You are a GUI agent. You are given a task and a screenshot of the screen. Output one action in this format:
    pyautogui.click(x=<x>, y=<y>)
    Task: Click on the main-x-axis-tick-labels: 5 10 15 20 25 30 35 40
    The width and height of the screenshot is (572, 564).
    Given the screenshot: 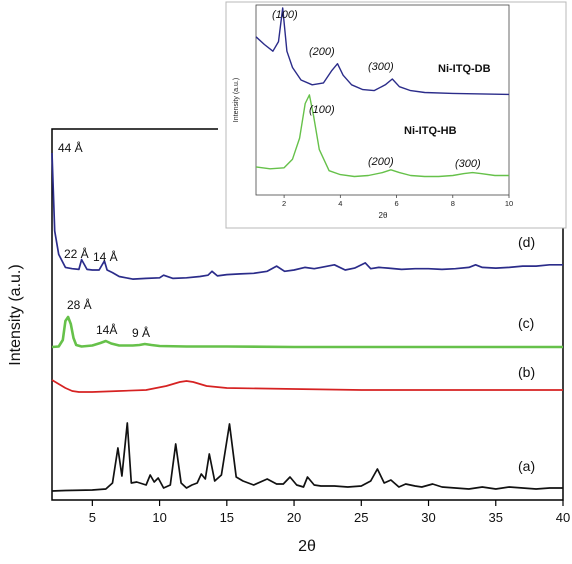 What is the action you would take?
    pyautogui.click(x=330, y=517)
    